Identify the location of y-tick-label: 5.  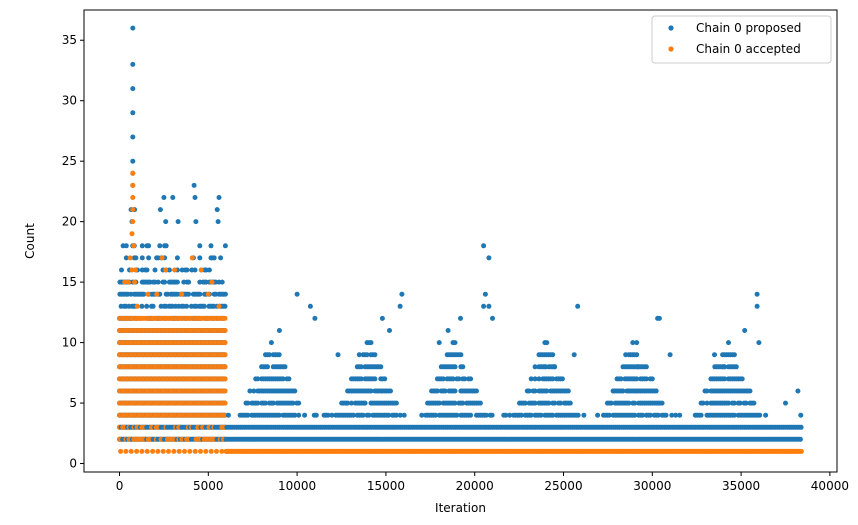
(73, 403).